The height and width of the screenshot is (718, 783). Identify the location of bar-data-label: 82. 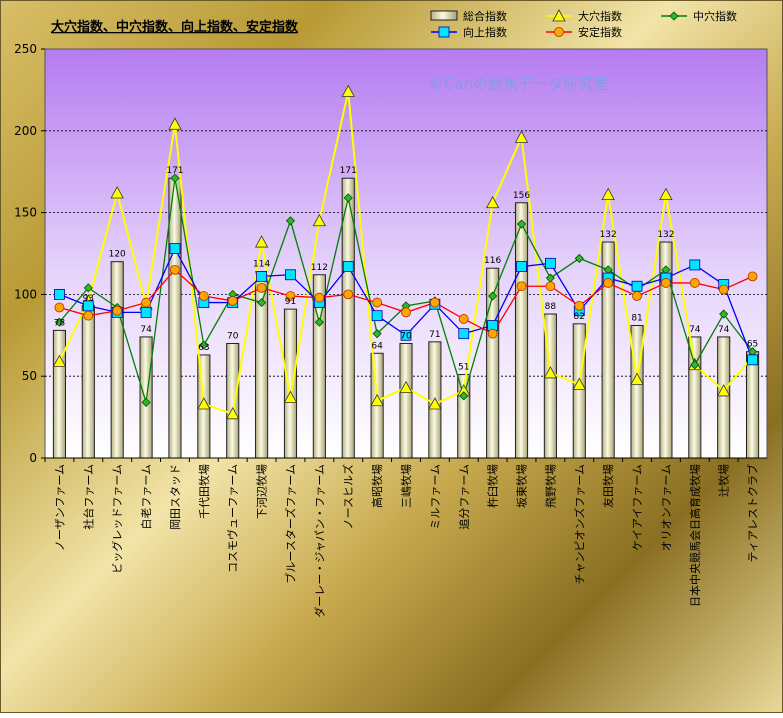
(579, 317).